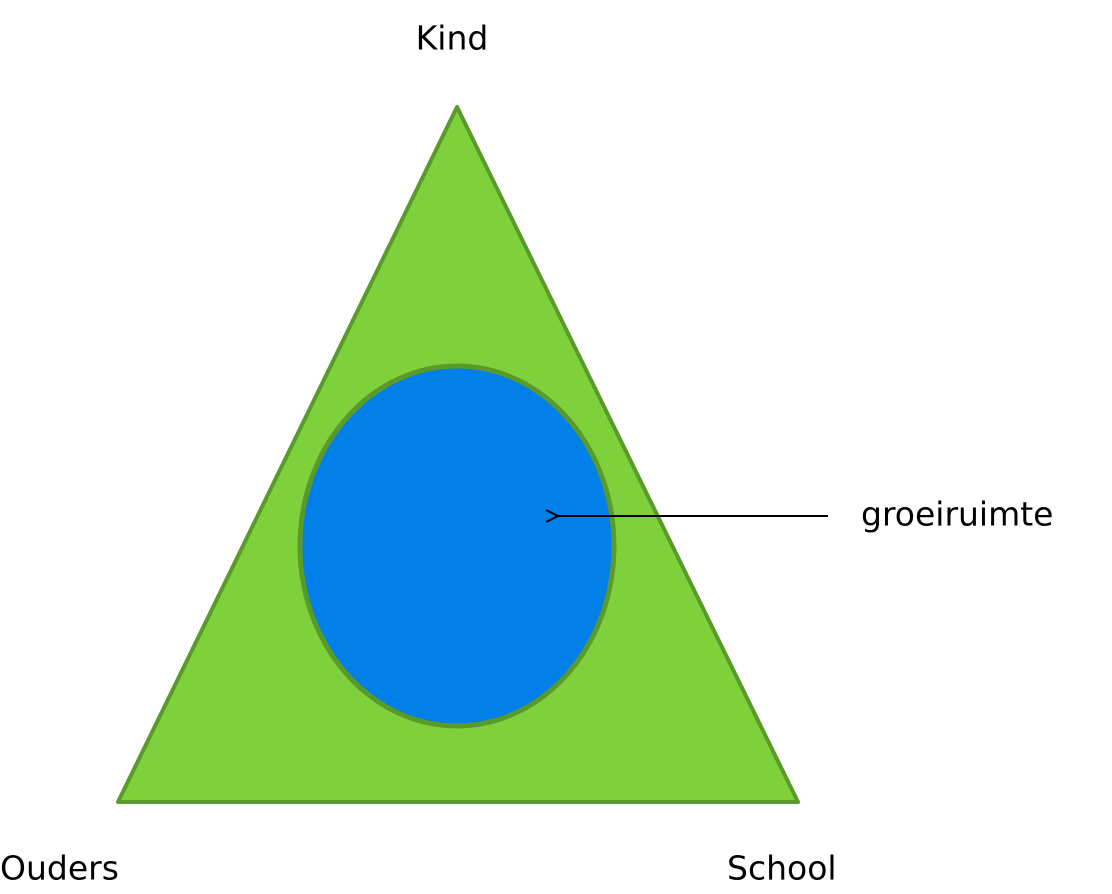  Describe the element at coordinates (782, 868) in the screenshot. I see `node-label: School` at that location.